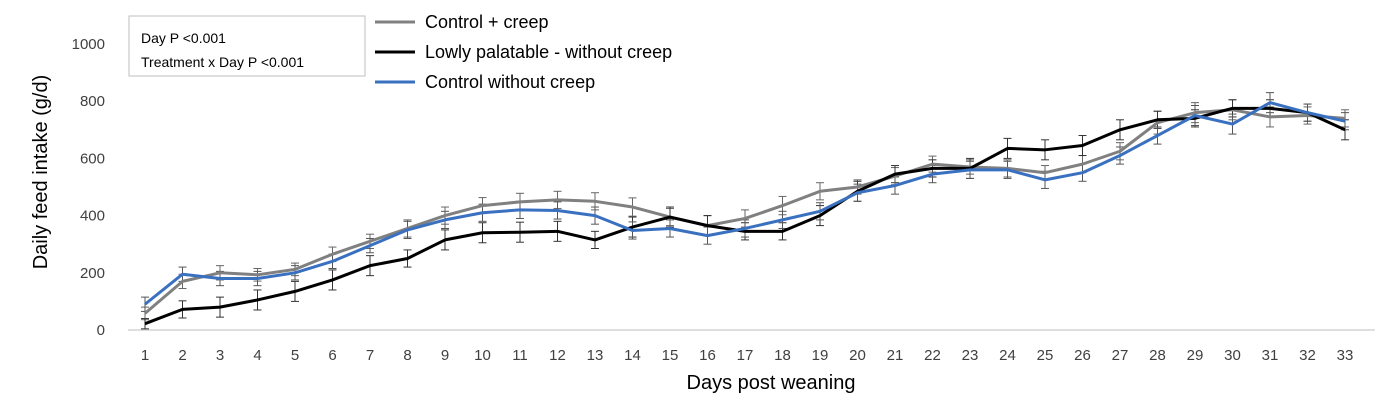 The height and width of the screenshot is (415, 1400). I want to click on x-tick-label: 11, so click(520, 355).